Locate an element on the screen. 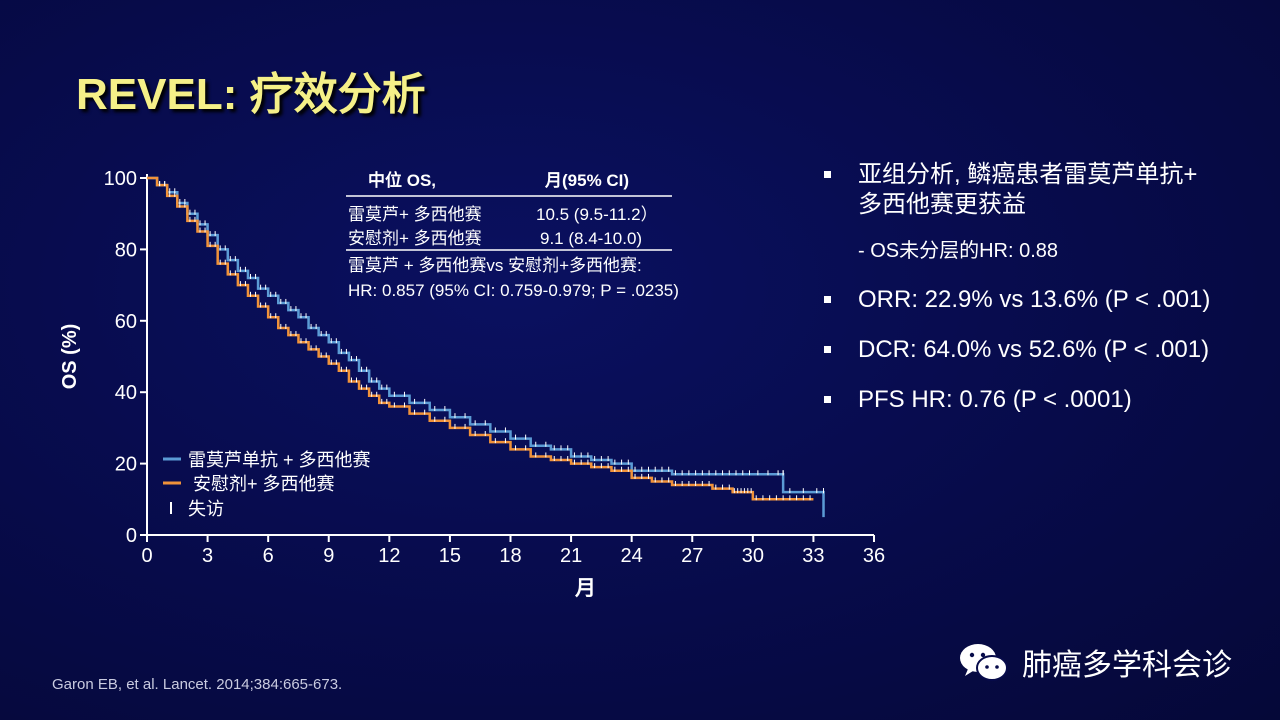  watermark-text: 肺癌多学科会诊 is located at coordinates (1127, 665).